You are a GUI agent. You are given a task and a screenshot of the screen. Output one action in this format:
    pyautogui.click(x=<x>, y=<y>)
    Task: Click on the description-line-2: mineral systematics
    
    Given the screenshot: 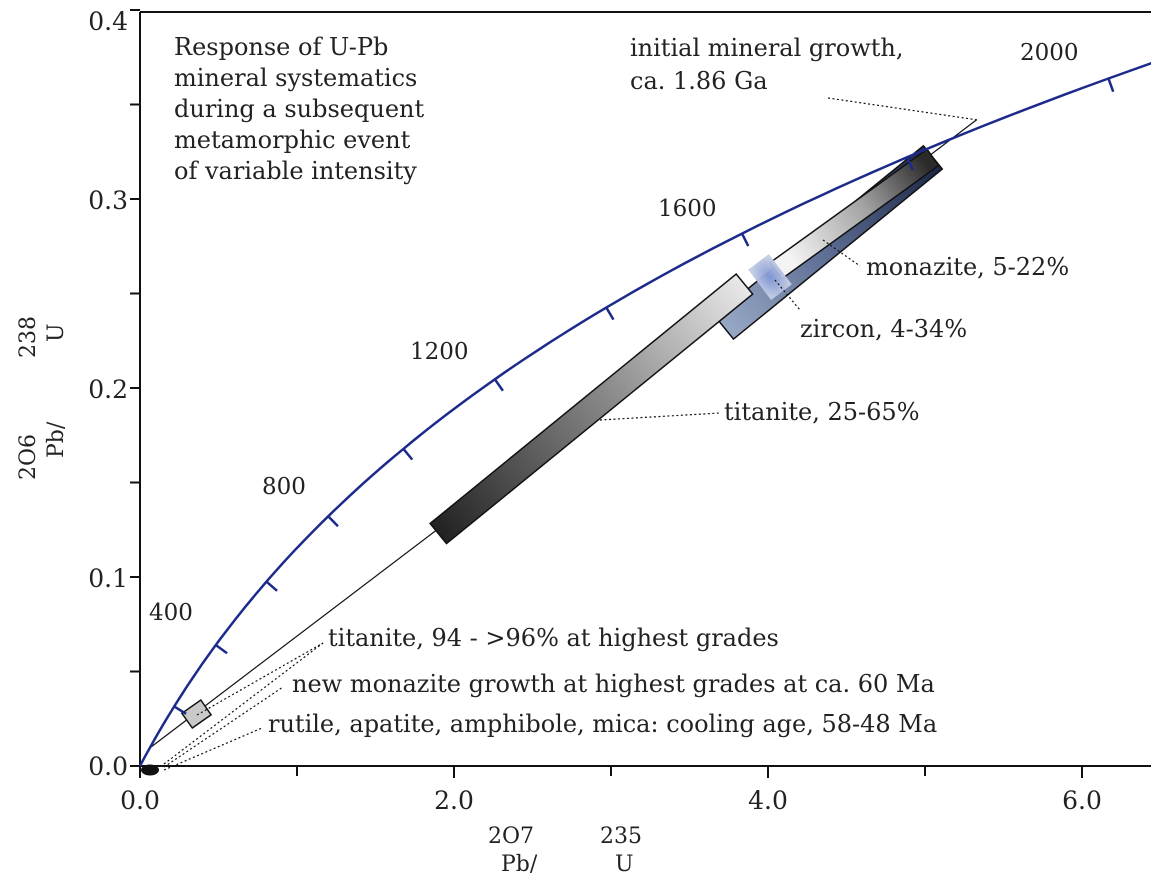 What is the action you would take?
    pyautogui.click(x=295, y=78)
    